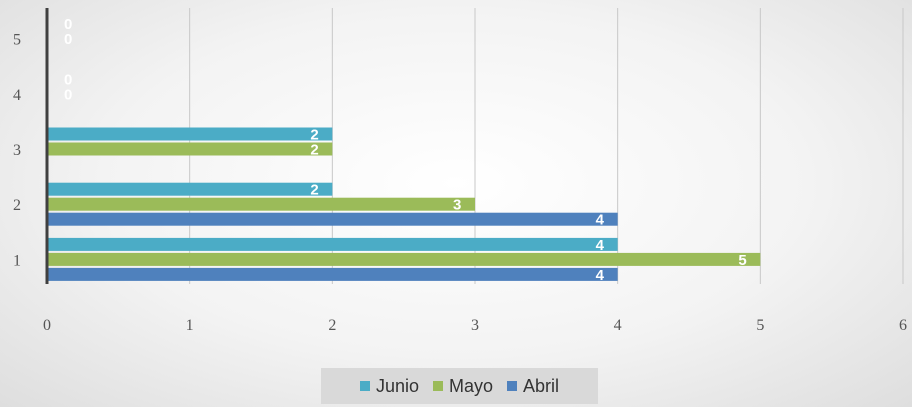  What do you see at coordinates (190, 325) in the screenshot?
I see `x-tick-label: 1` at bounding box center [190, 325].